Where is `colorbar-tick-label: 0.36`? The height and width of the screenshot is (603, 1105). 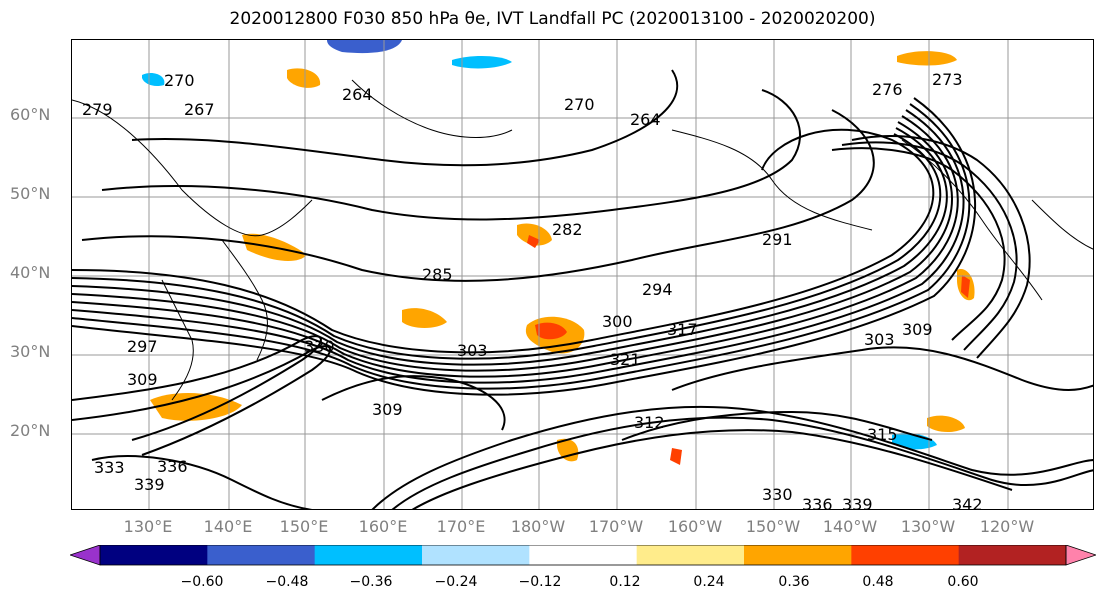 colorbar-tick-label: 0.36 is located at coordinates (794, 582).